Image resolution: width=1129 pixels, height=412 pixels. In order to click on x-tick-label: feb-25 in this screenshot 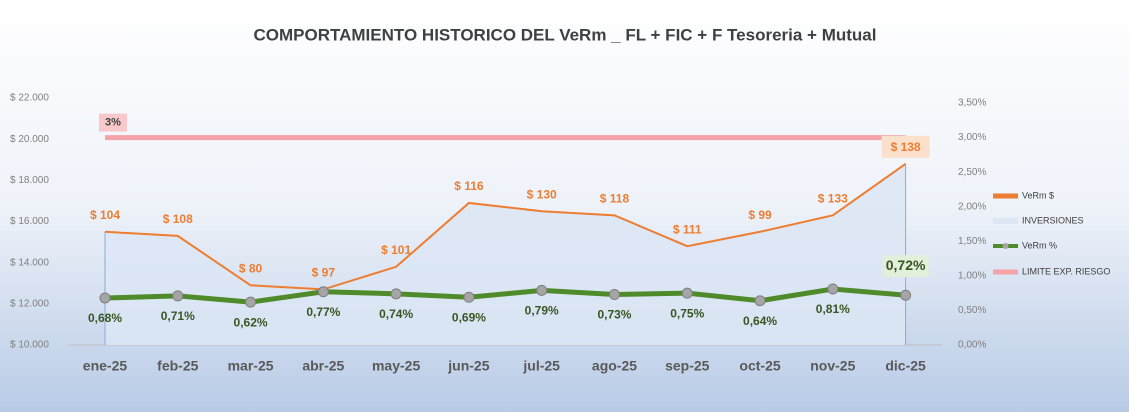, I will do `click(177, 366)`.